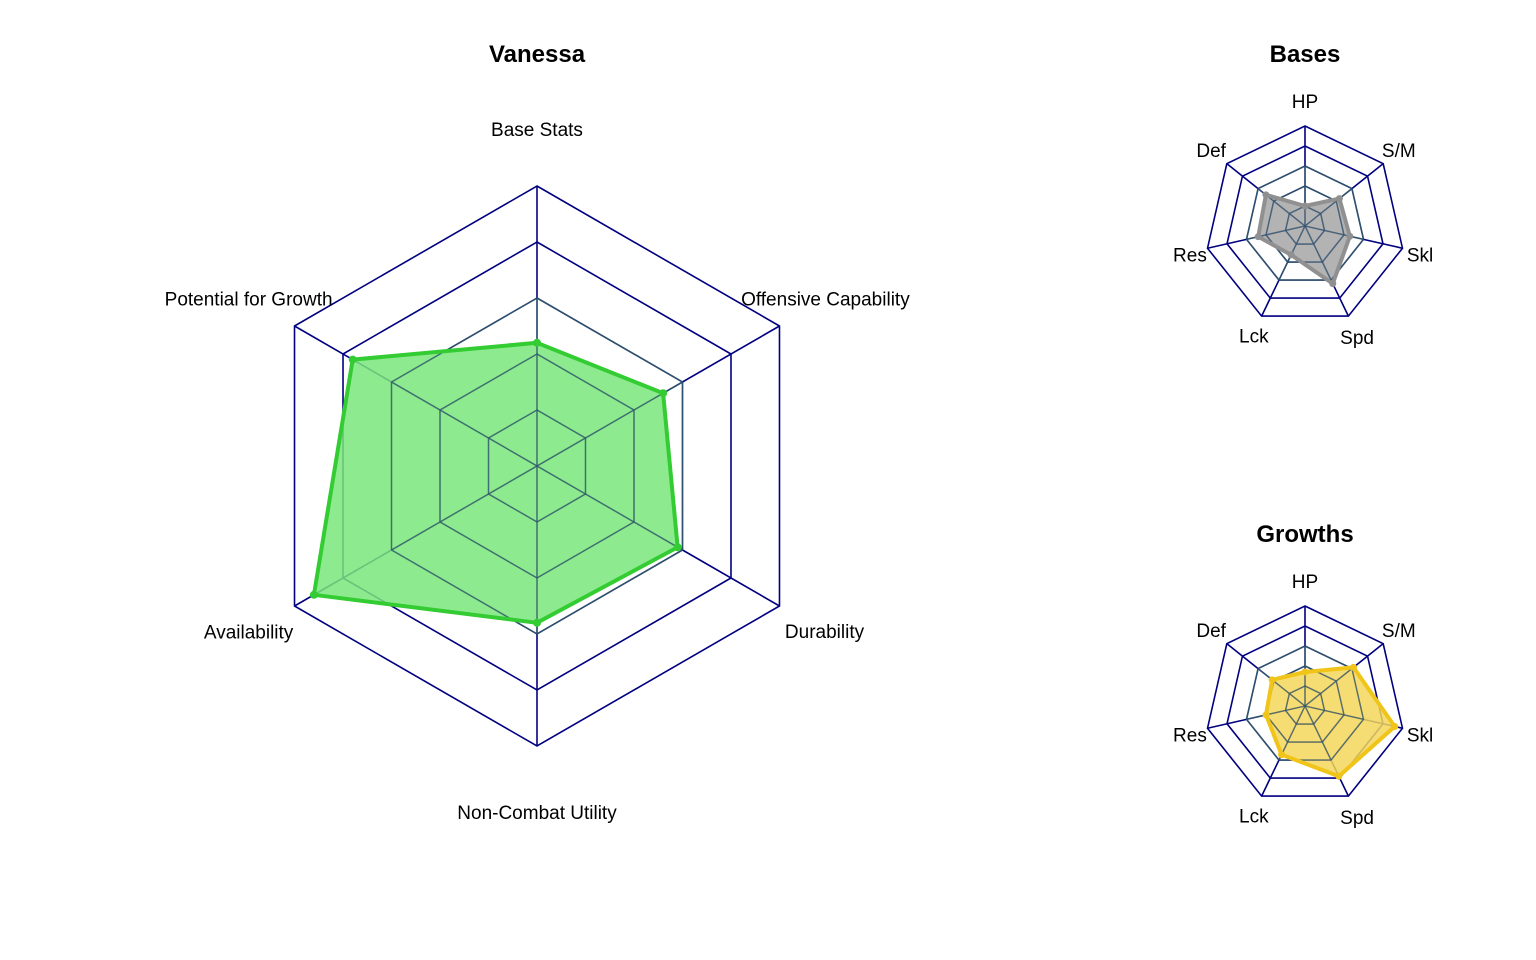 The height and width of the screenshot is (960, 1536). What do you see at coordinates (1357, 818) in the screenshot?
I see `growths-axis-label-3: Spd` at bounding box center [1357, 818].